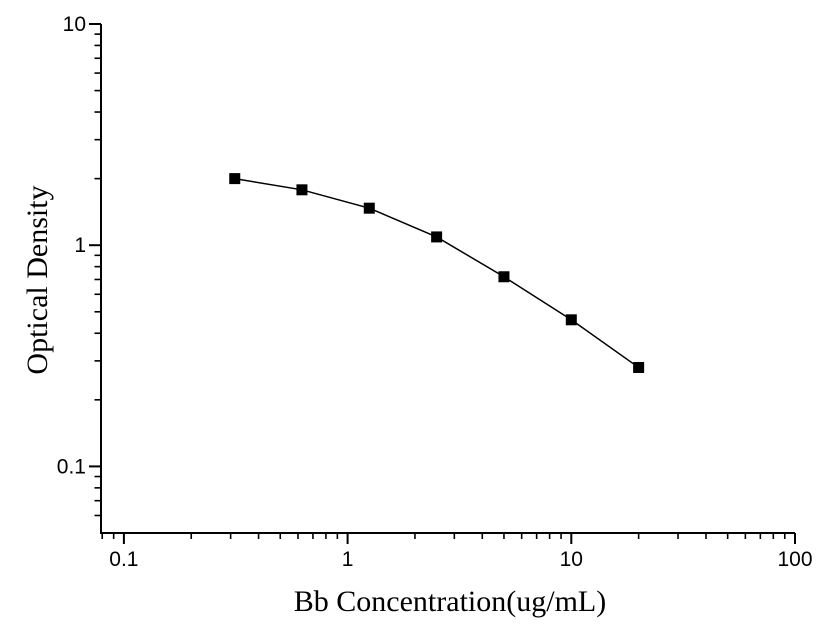  Describe the element at coordinates (80, 245) in the screenshot. I see `y-tick-label: 1` at that location.